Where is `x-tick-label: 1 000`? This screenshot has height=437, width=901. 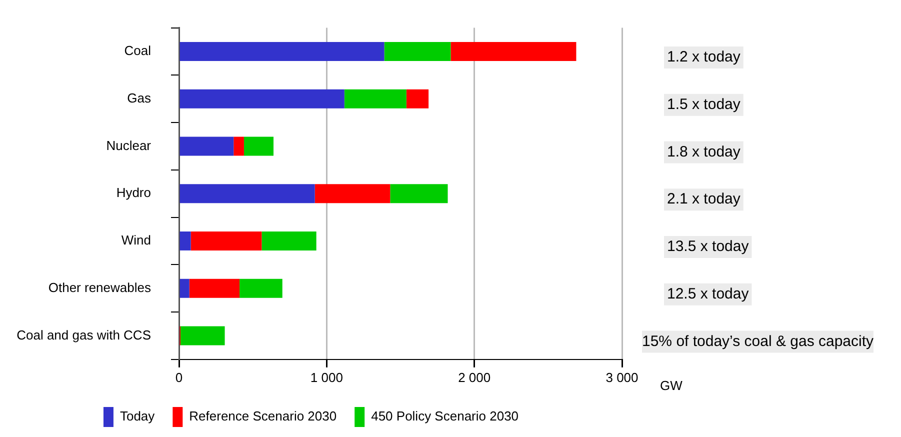 x-tick-label: 1 000 is located at coordinates (326, 377).